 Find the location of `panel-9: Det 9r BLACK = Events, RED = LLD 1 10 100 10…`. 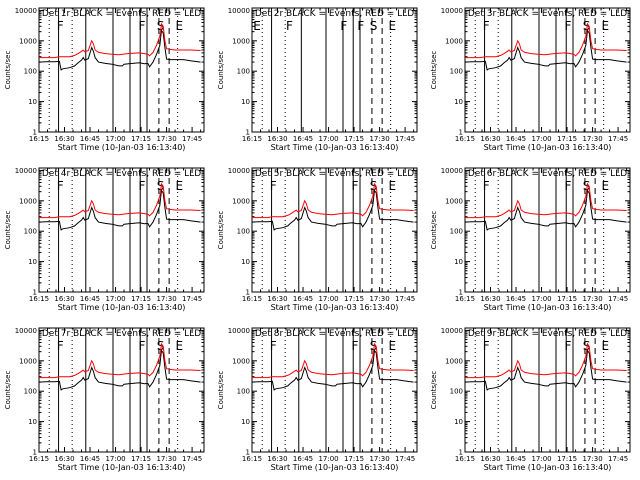

panel-9: Det 9r BLACK = Events, RED = LLD 1 10 100 10… is located at coordinates (530, 399).